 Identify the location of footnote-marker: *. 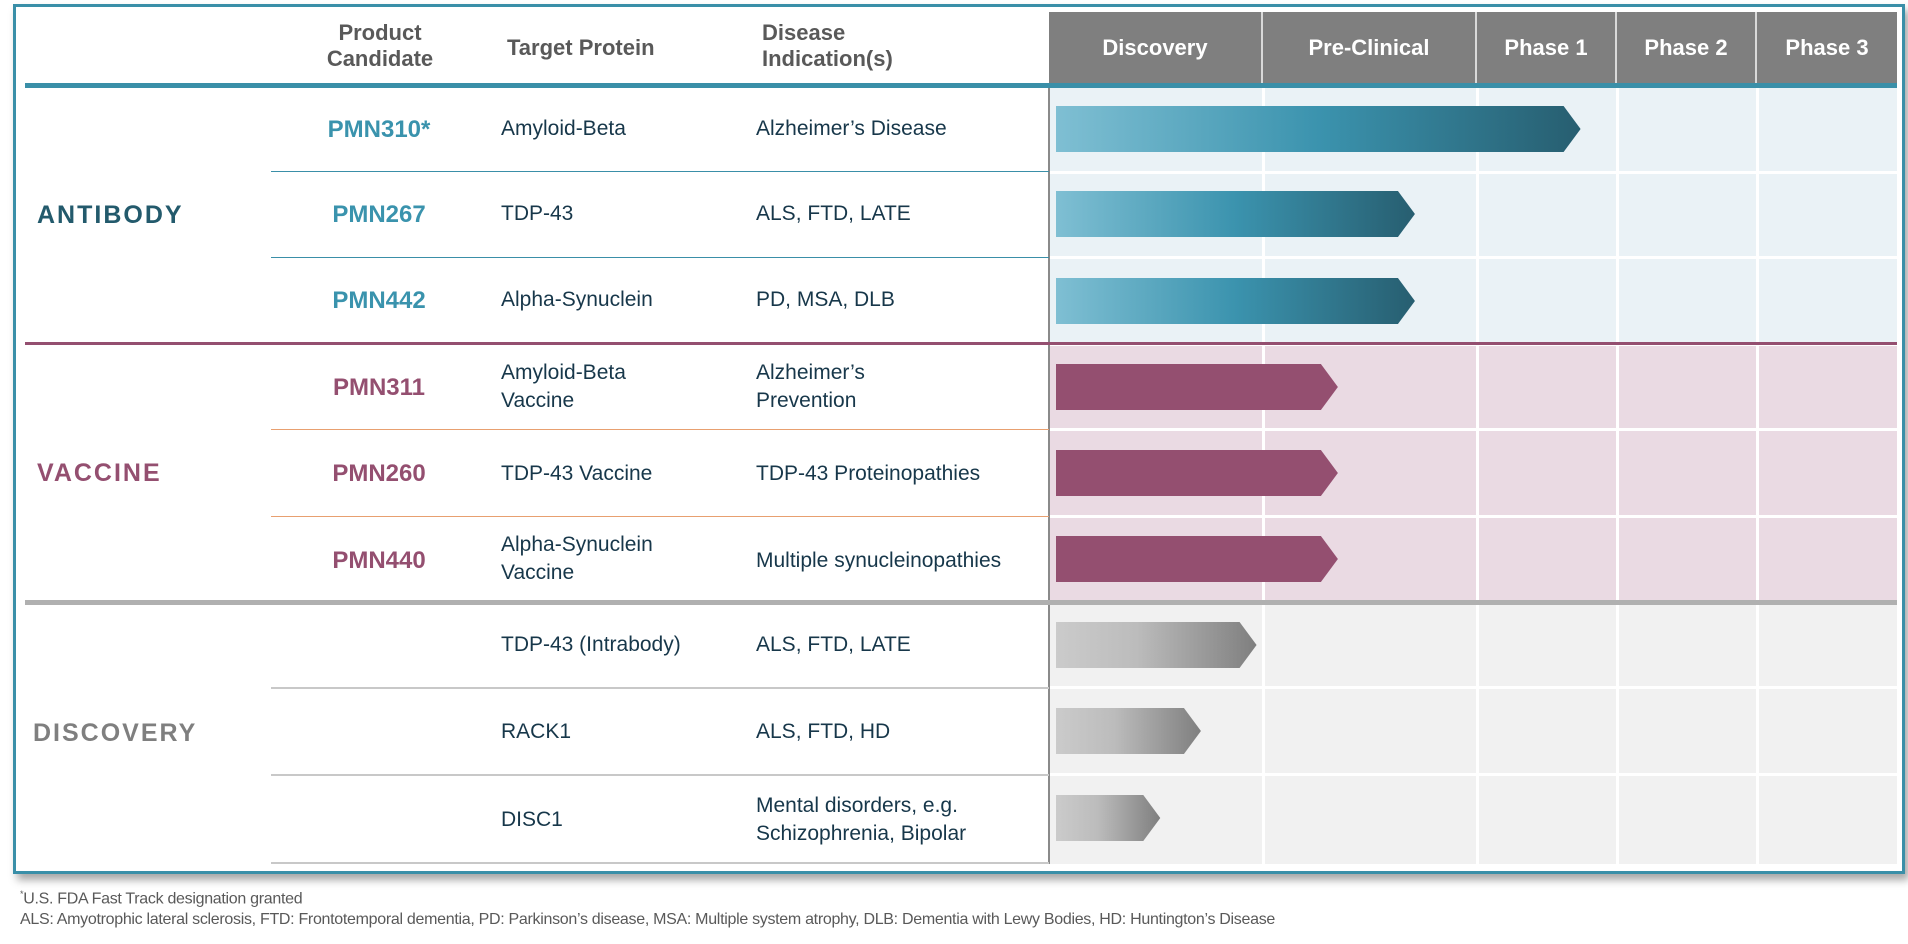
(22, 894).